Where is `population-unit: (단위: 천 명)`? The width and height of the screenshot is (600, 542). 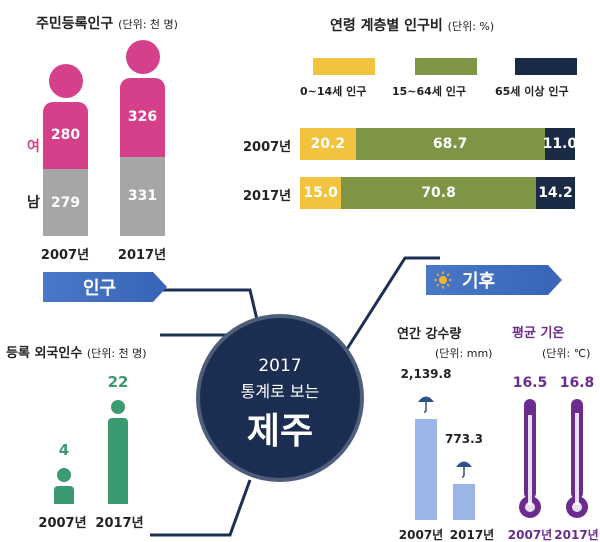
population-unit: (단위: 천 명) is located at coordinates (148, 24).